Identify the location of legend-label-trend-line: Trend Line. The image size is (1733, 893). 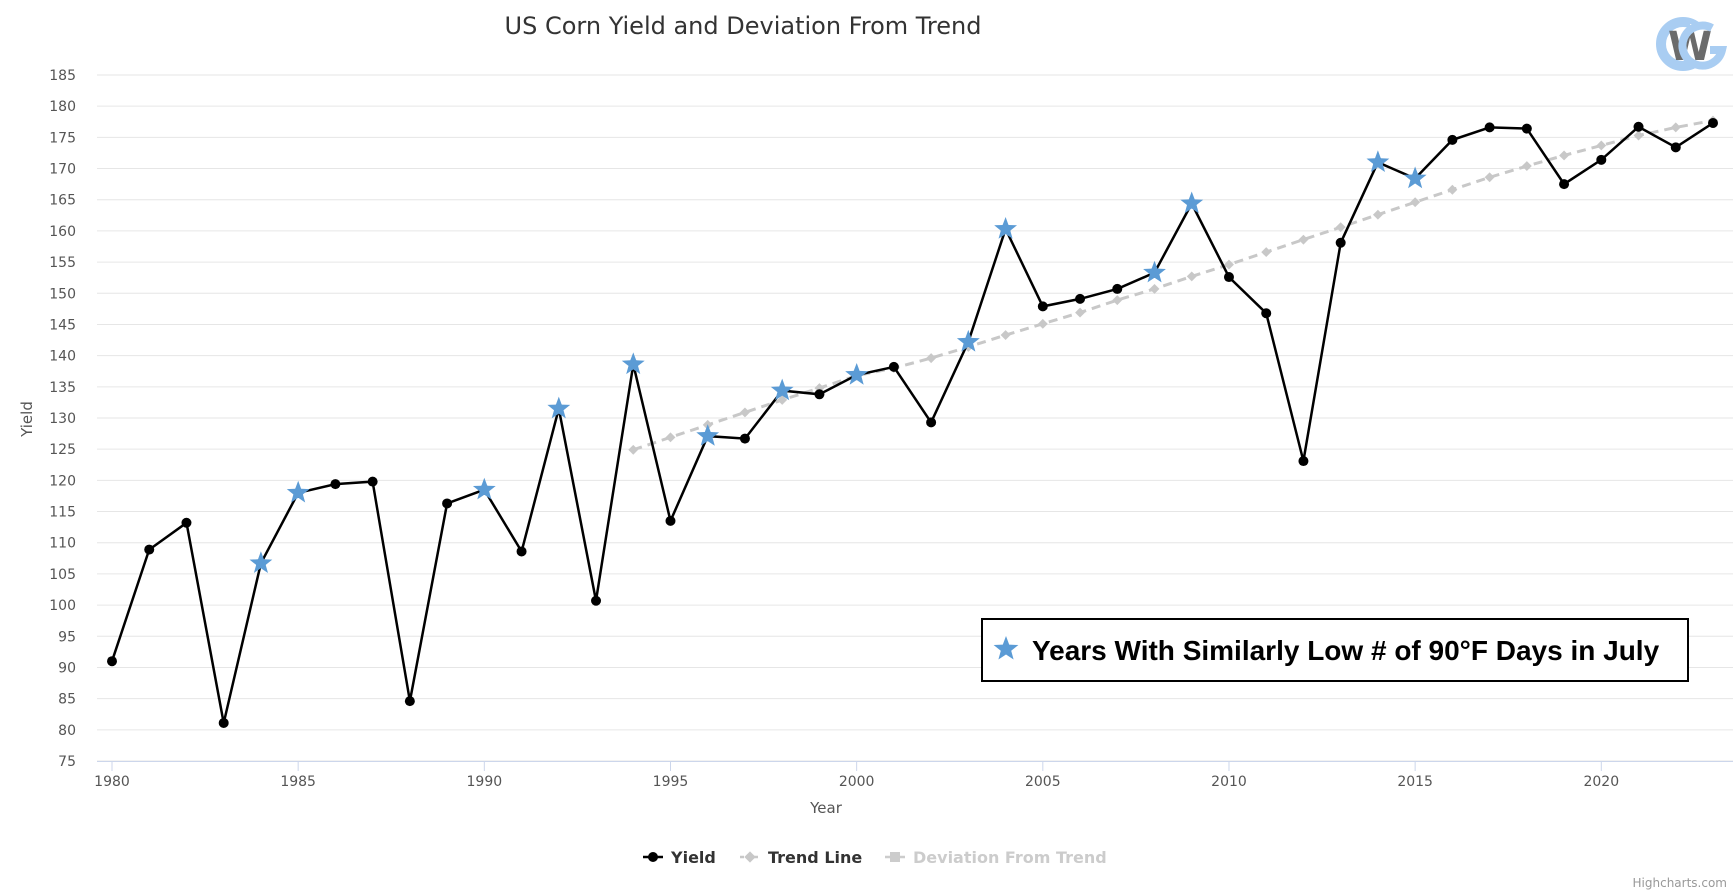
(815, 857).